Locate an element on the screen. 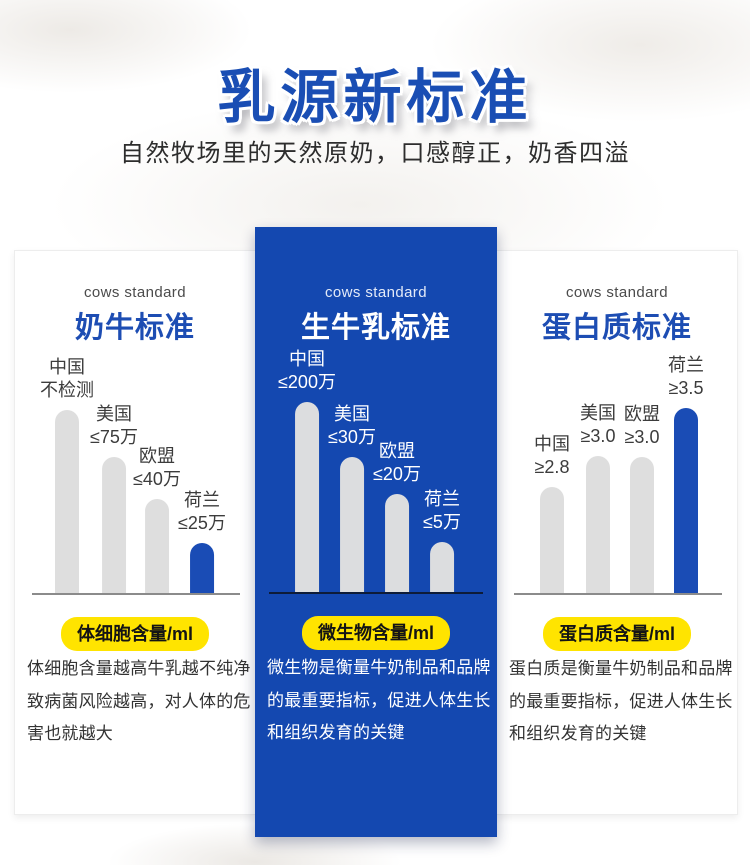 The image size is (750, 865). bar-label: 中国 ≥2.8 is located at coordinates (552, 457).